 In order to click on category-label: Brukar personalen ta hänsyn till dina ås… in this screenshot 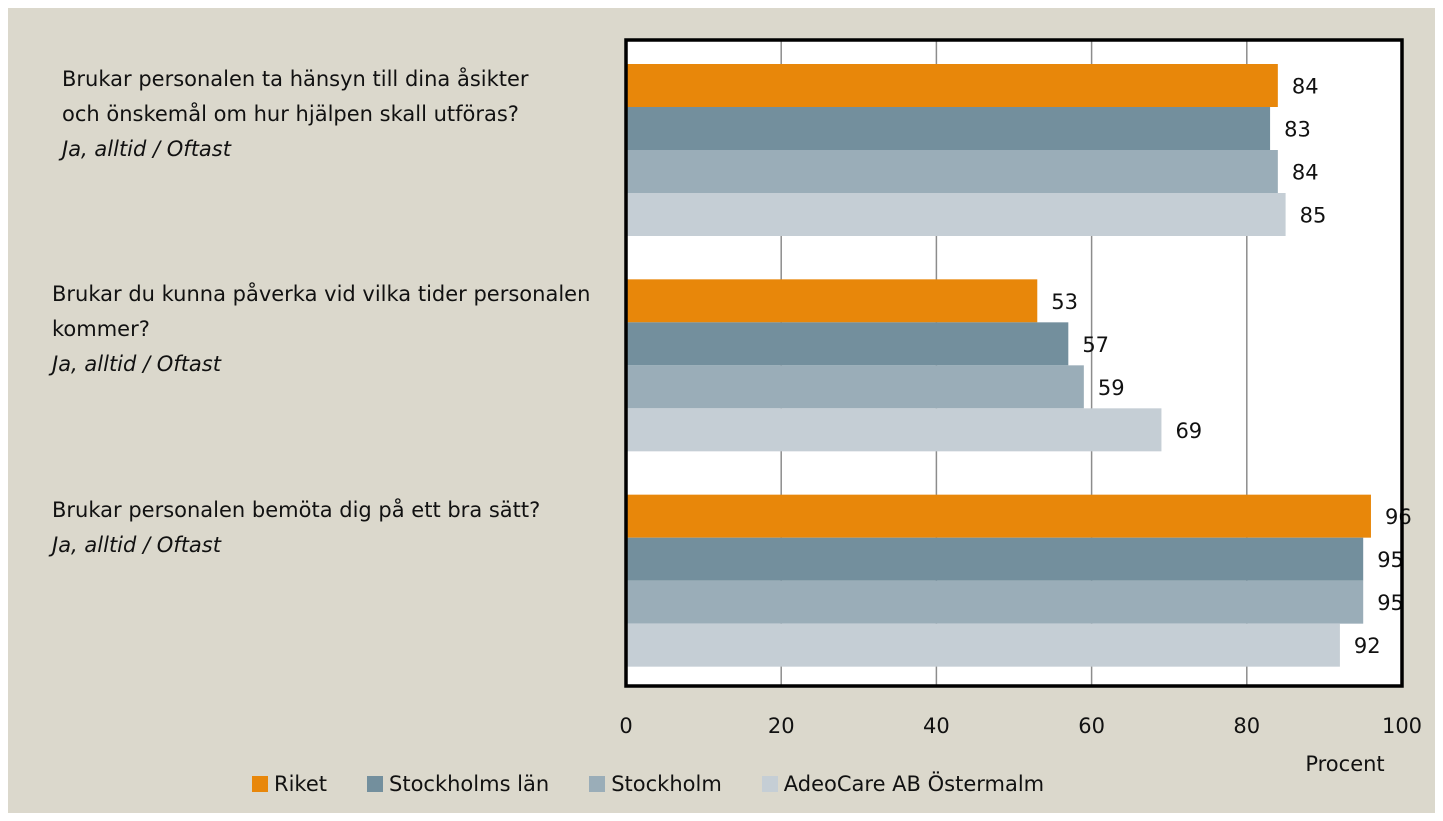, I will do `click(312, 114)`.